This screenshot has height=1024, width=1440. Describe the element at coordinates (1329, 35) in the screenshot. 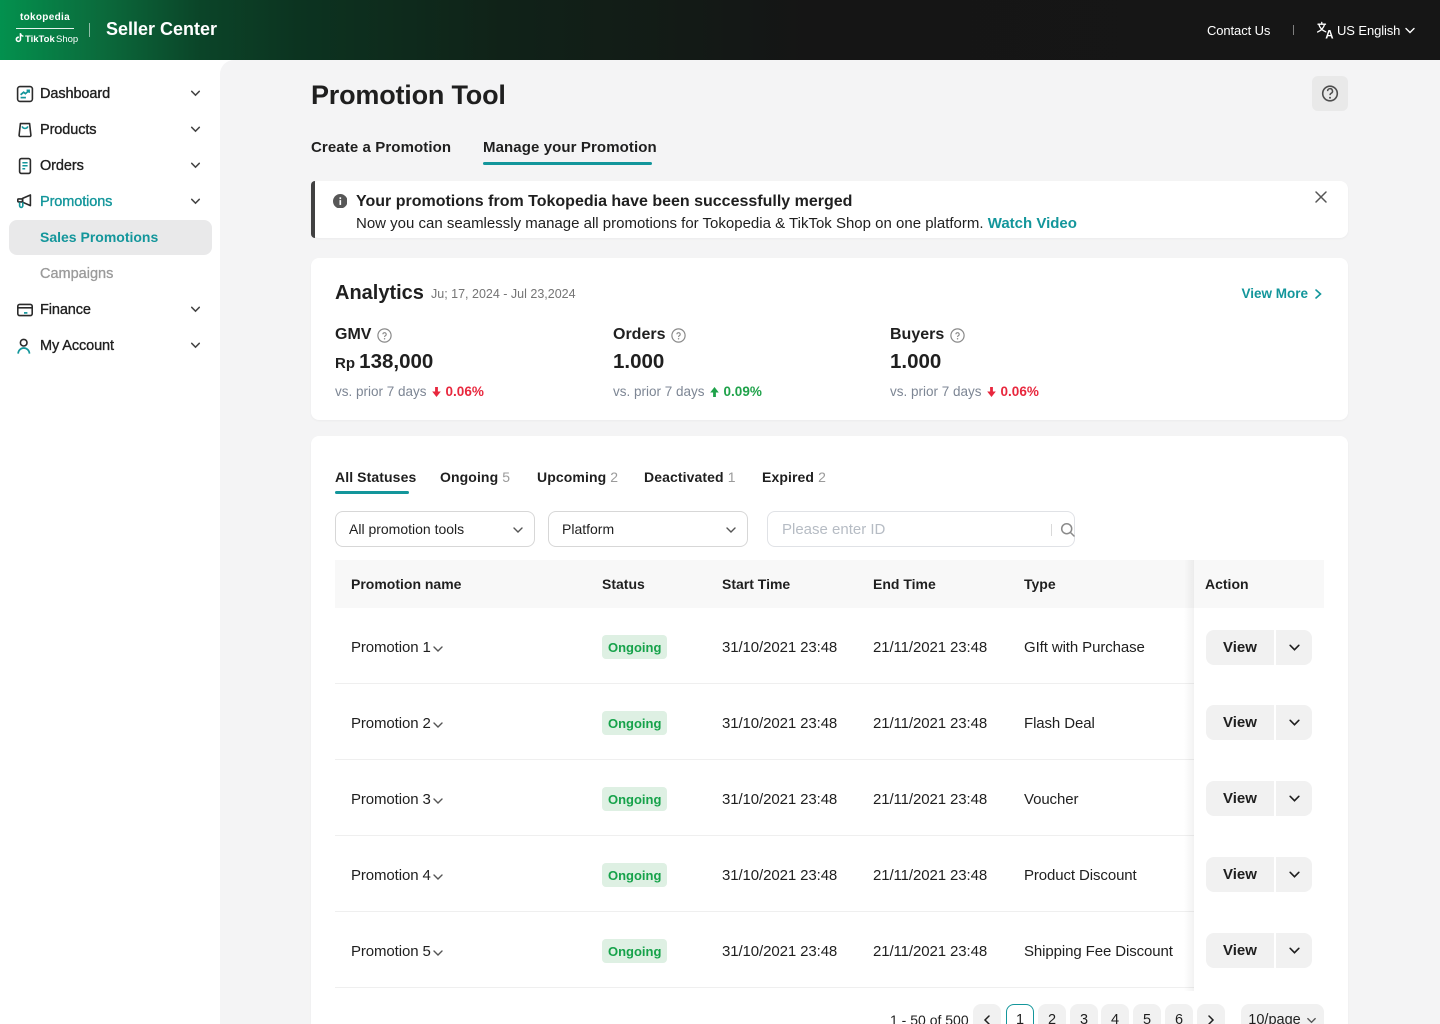

I see `svg-text: A` at that location.